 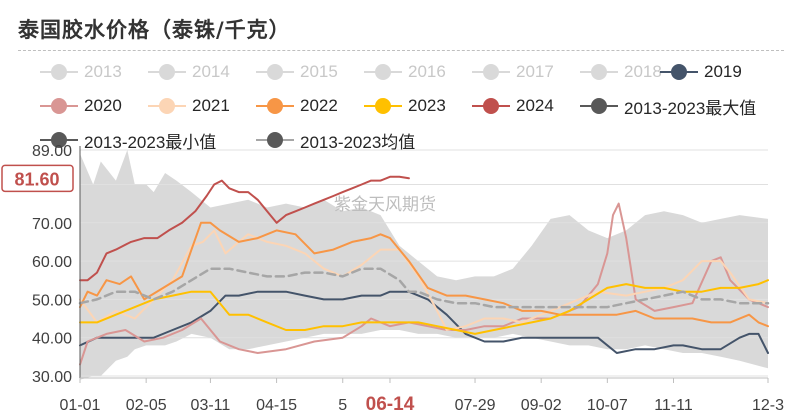 What do you see at coordinates (723, 71) in the screenshot?
I see `legend-label: 2019` at bounding box center [723, 71].